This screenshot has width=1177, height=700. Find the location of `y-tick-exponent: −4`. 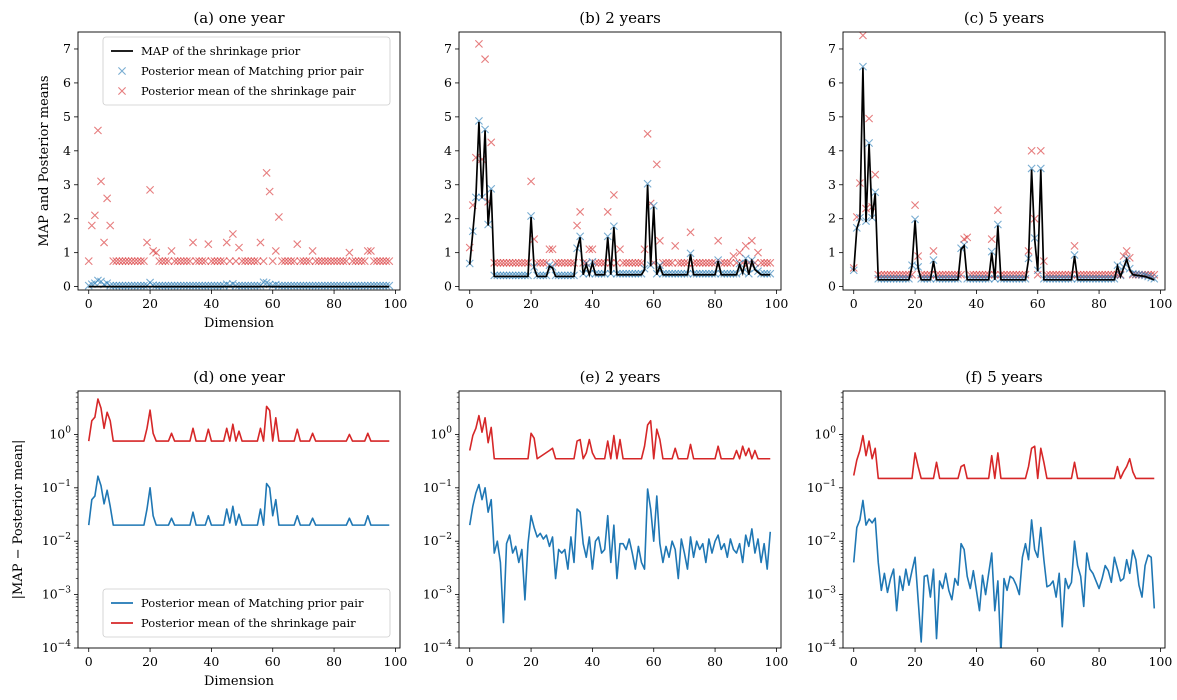

y-tick-exponent: −4 is located at coordinates (446, 644).